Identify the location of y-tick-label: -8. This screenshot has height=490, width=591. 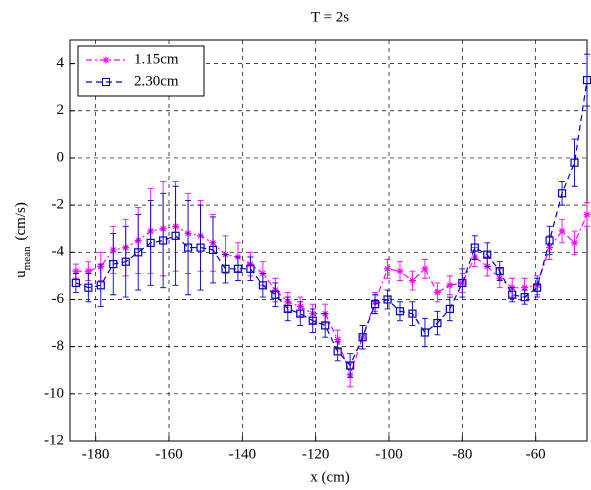
(58, 346).